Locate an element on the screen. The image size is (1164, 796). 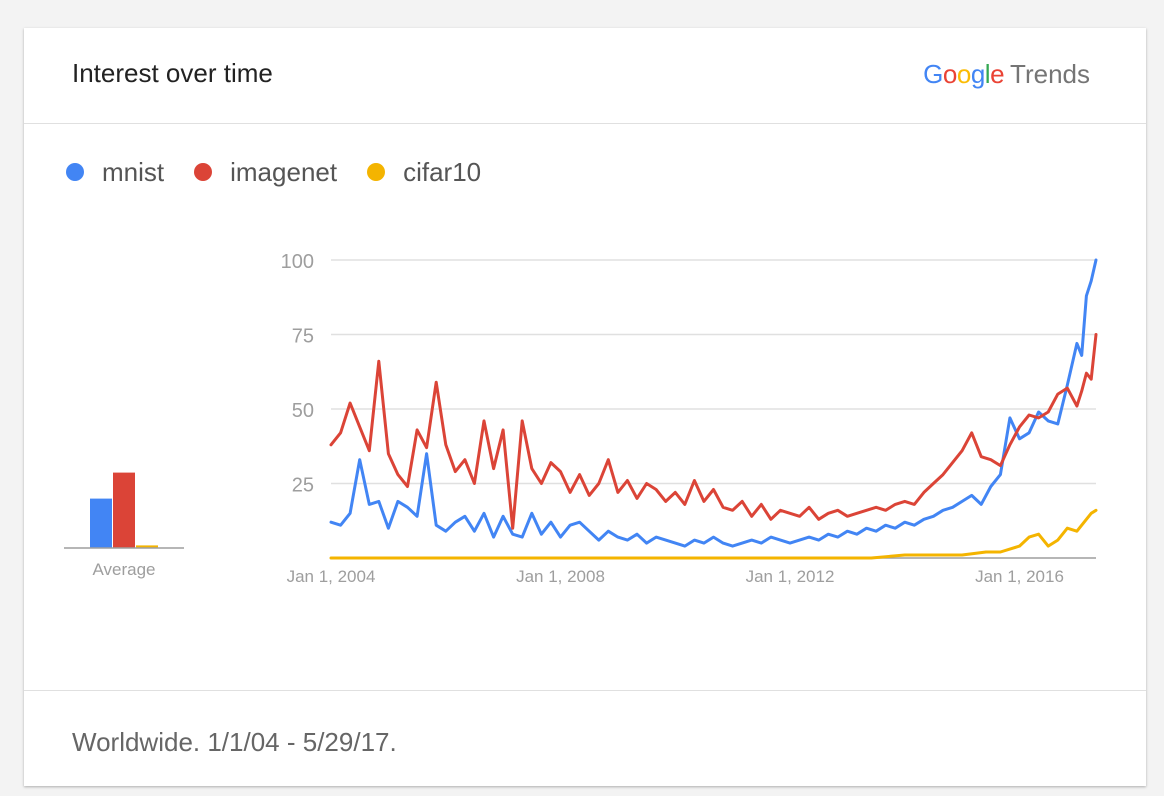
card-title: Interest over time is located at coordinates (172, 73).